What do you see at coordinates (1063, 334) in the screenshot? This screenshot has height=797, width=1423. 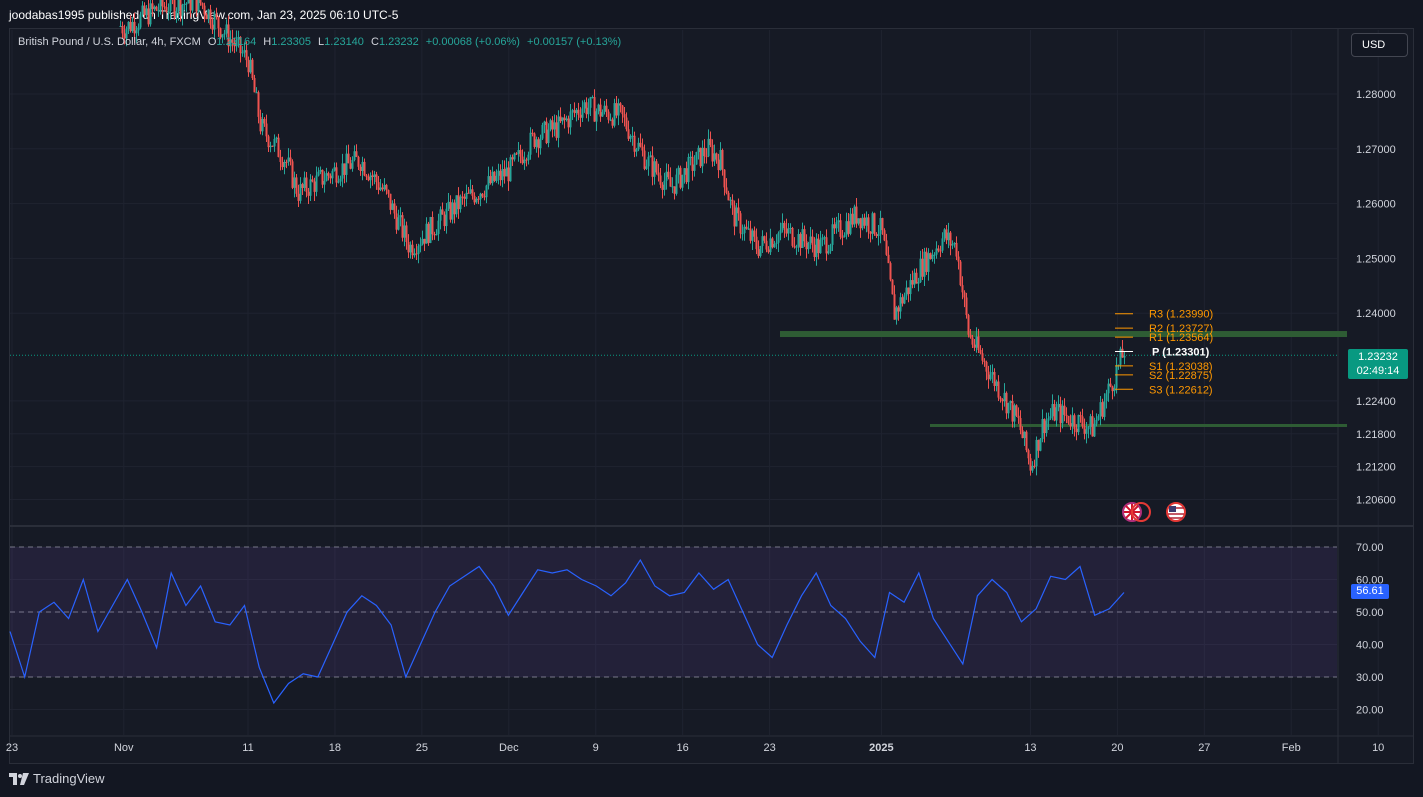 I see `resistance-zone` at bounding box center [1063, 334].